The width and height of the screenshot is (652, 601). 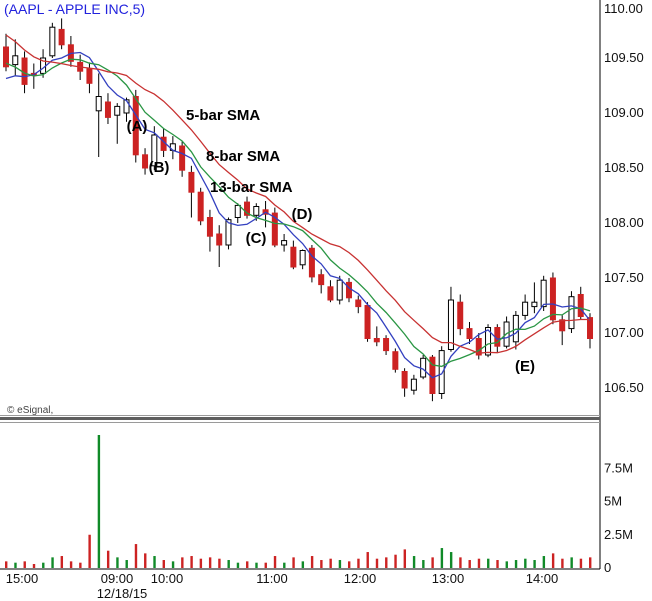 What do you see at coordinates (542, 578) in the screenshot?
I see `time-axis-label: 14:00` at bounding box center [542, 578].